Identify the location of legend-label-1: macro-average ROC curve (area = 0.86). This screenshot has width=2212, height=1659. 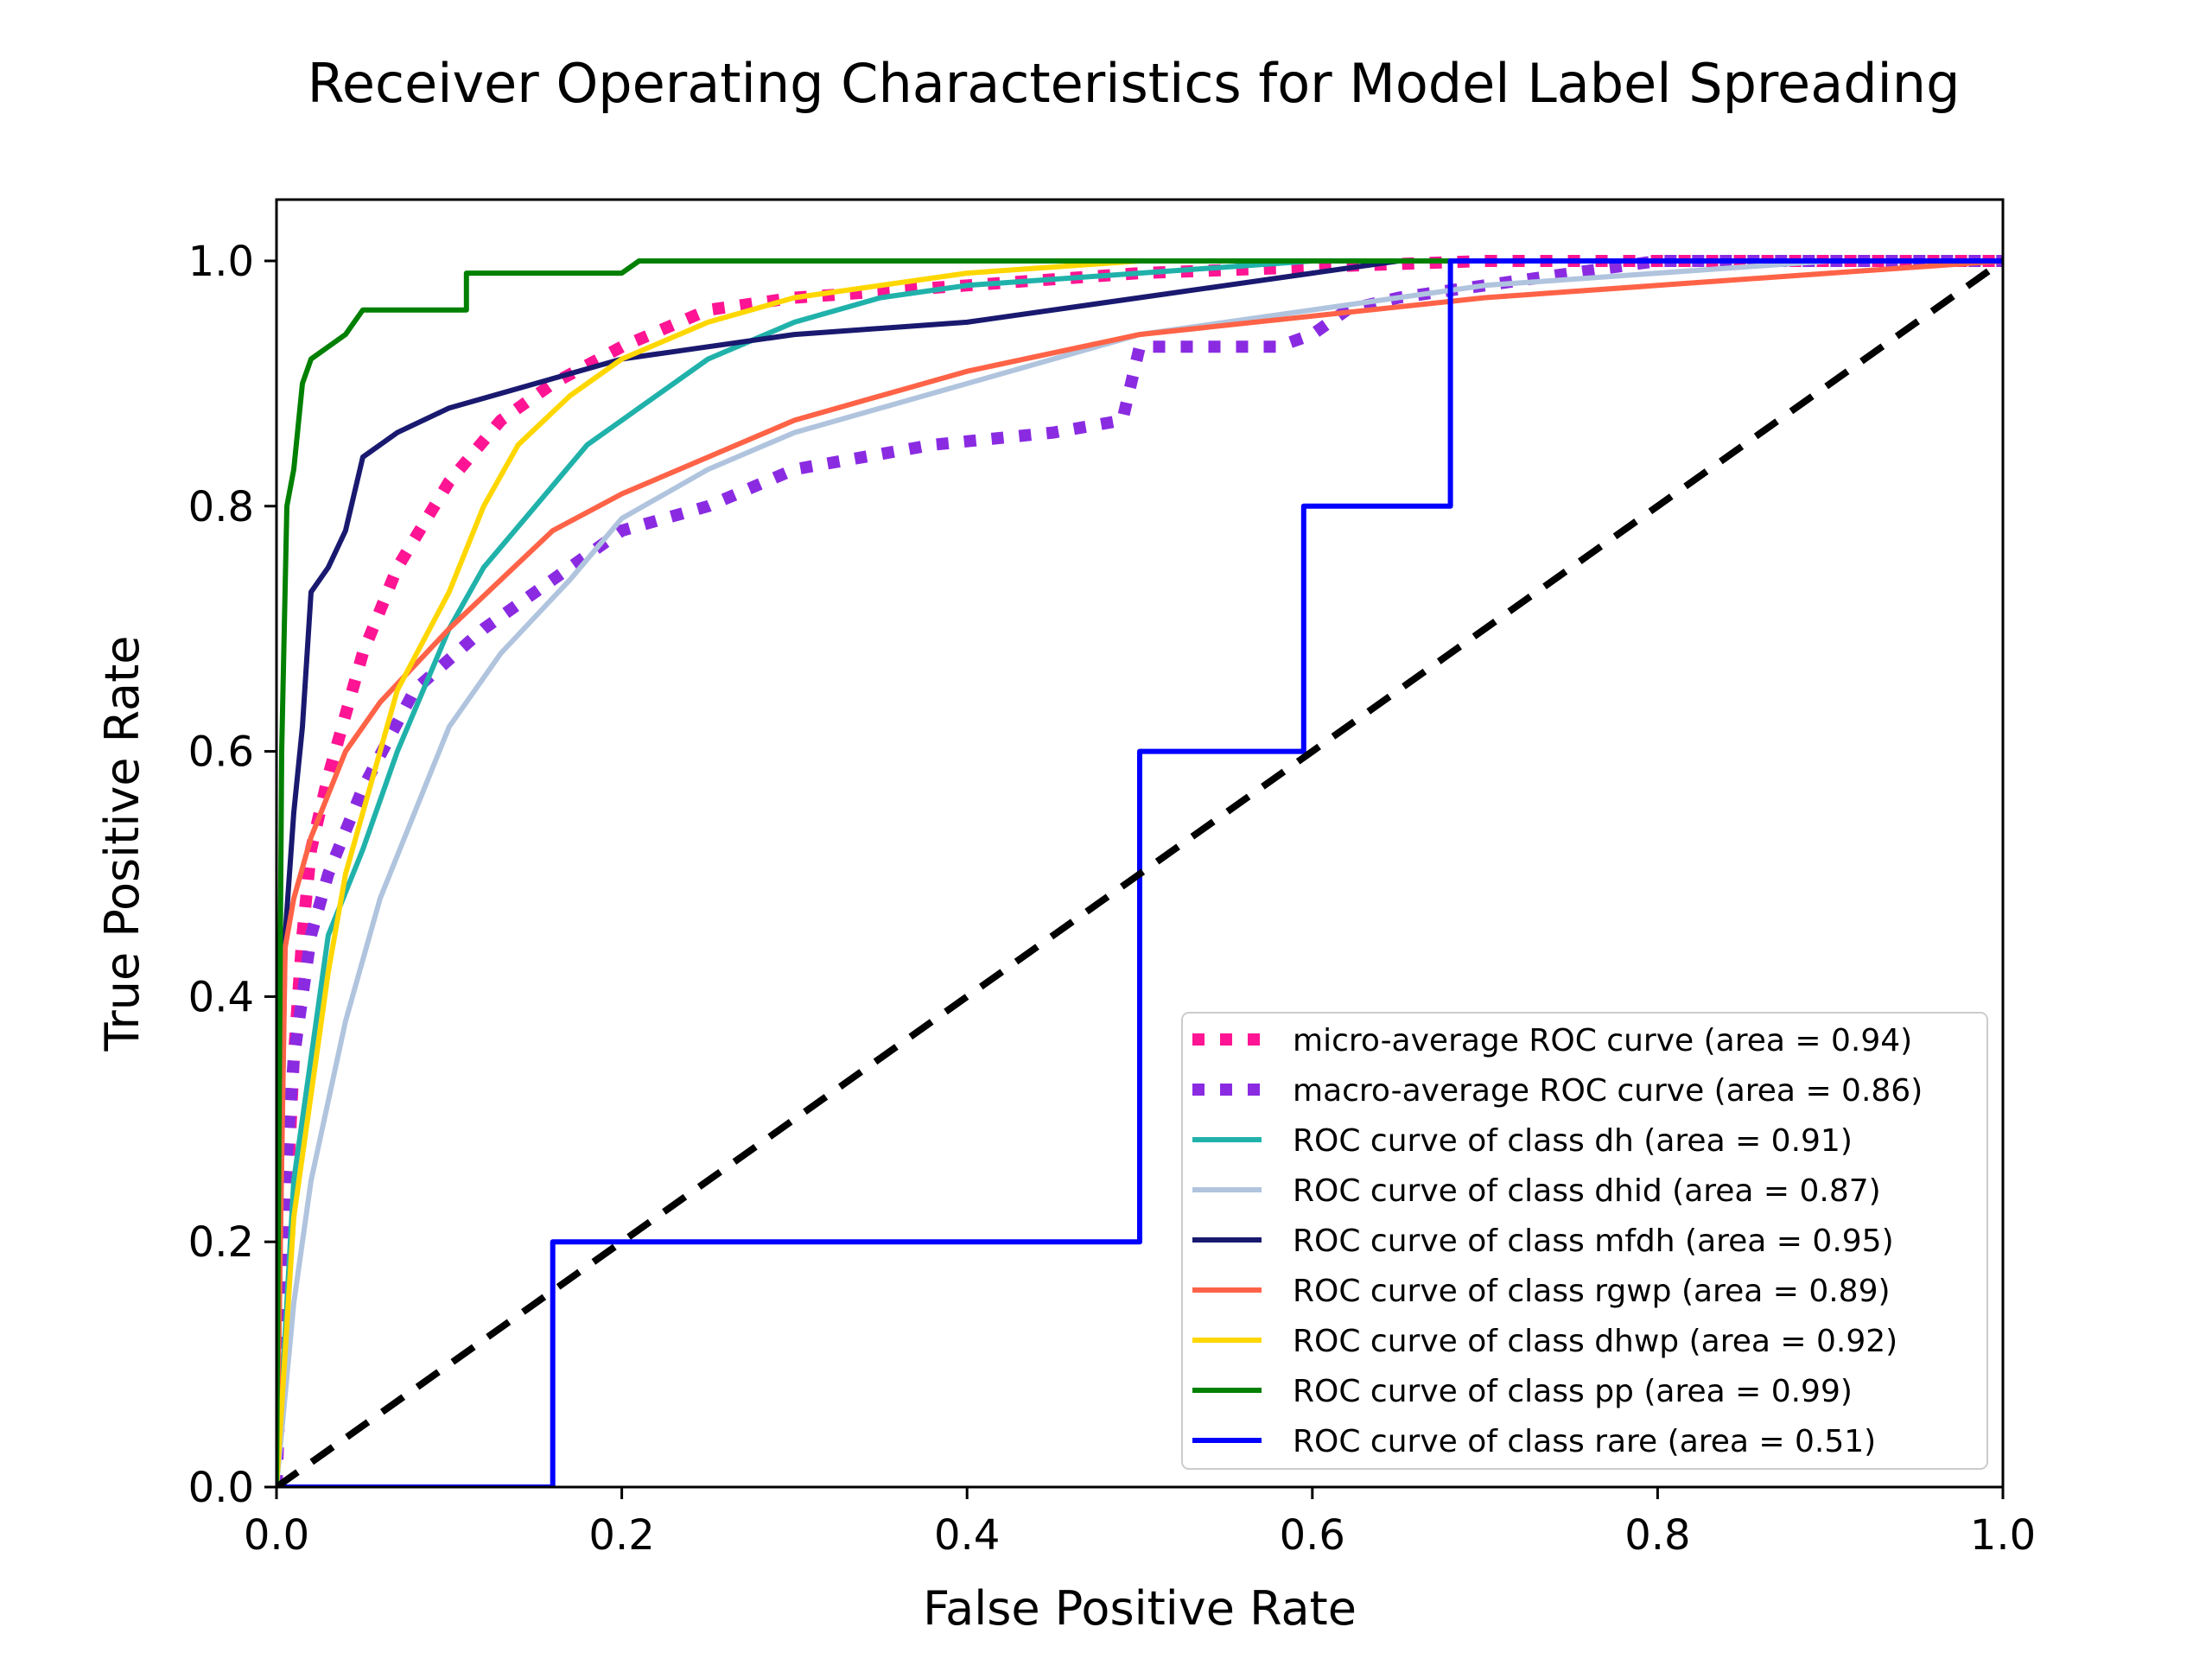
(1608, 1091).